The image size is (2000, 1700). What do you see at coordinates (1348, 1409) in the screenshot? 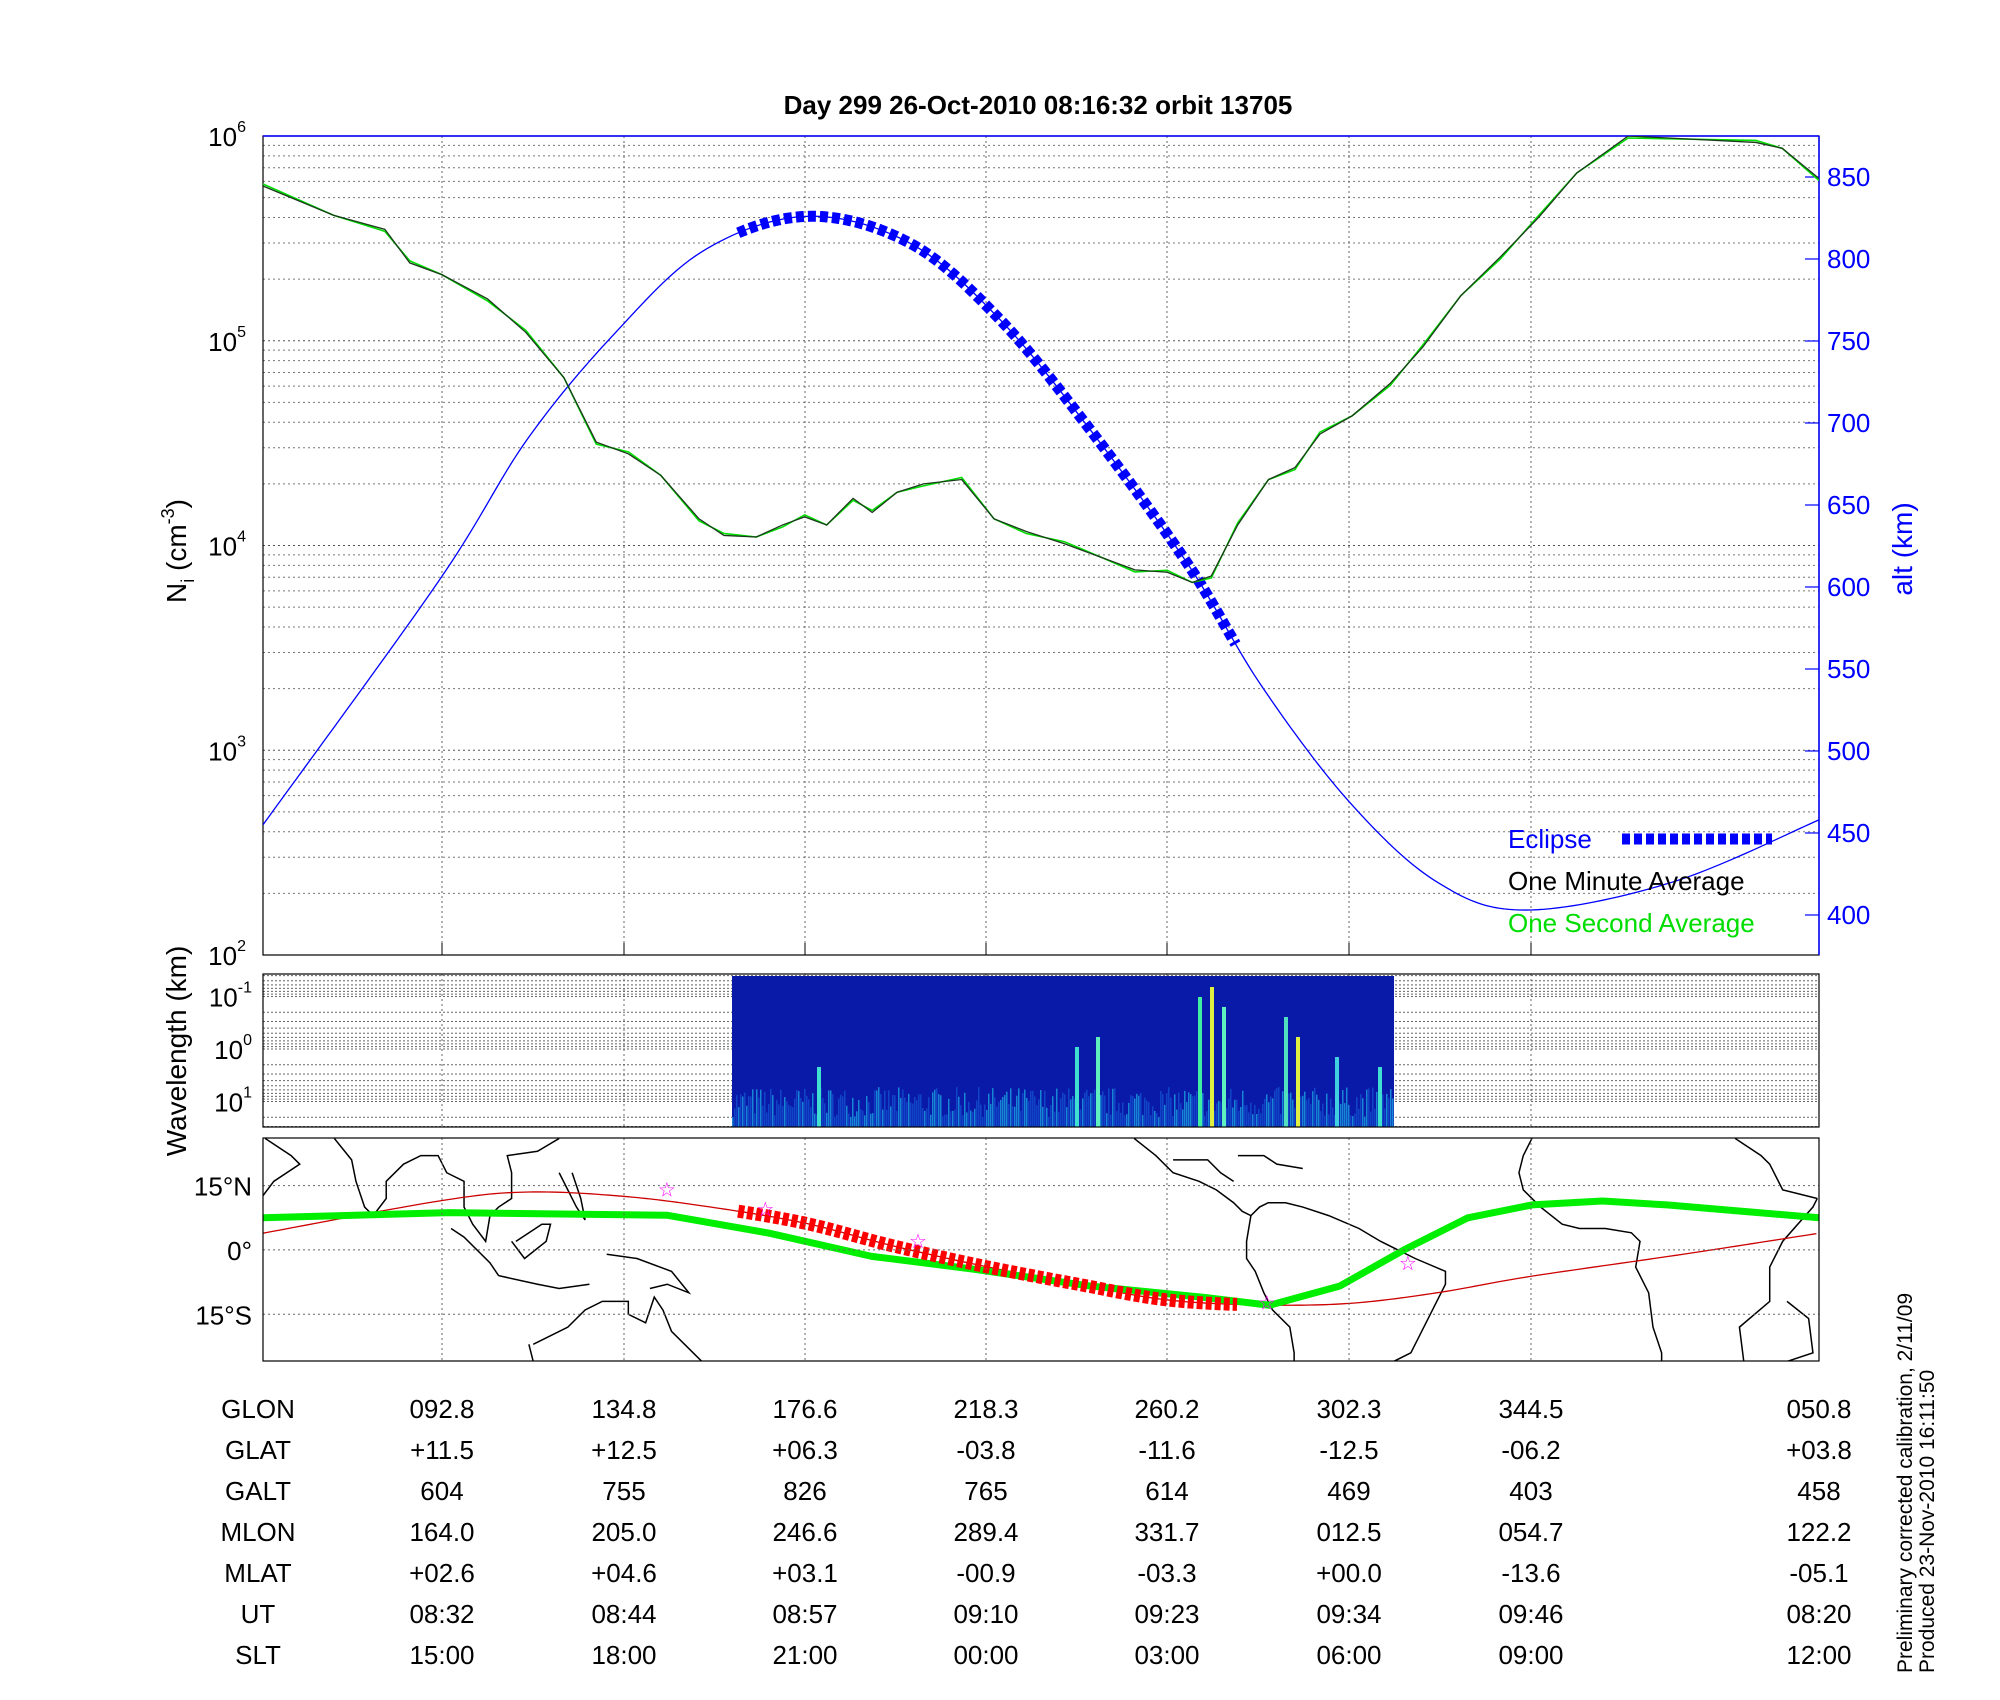
I see `table-cell: 302.3` at bounding box center [1348, 1409].